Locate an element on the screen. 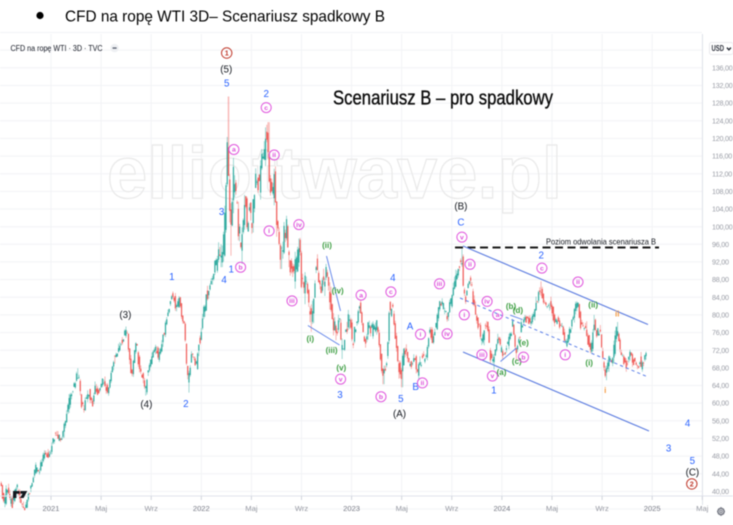 This screenshot has width=733, height=525. svg-text: 2021 is located at coordinates (51, 508).